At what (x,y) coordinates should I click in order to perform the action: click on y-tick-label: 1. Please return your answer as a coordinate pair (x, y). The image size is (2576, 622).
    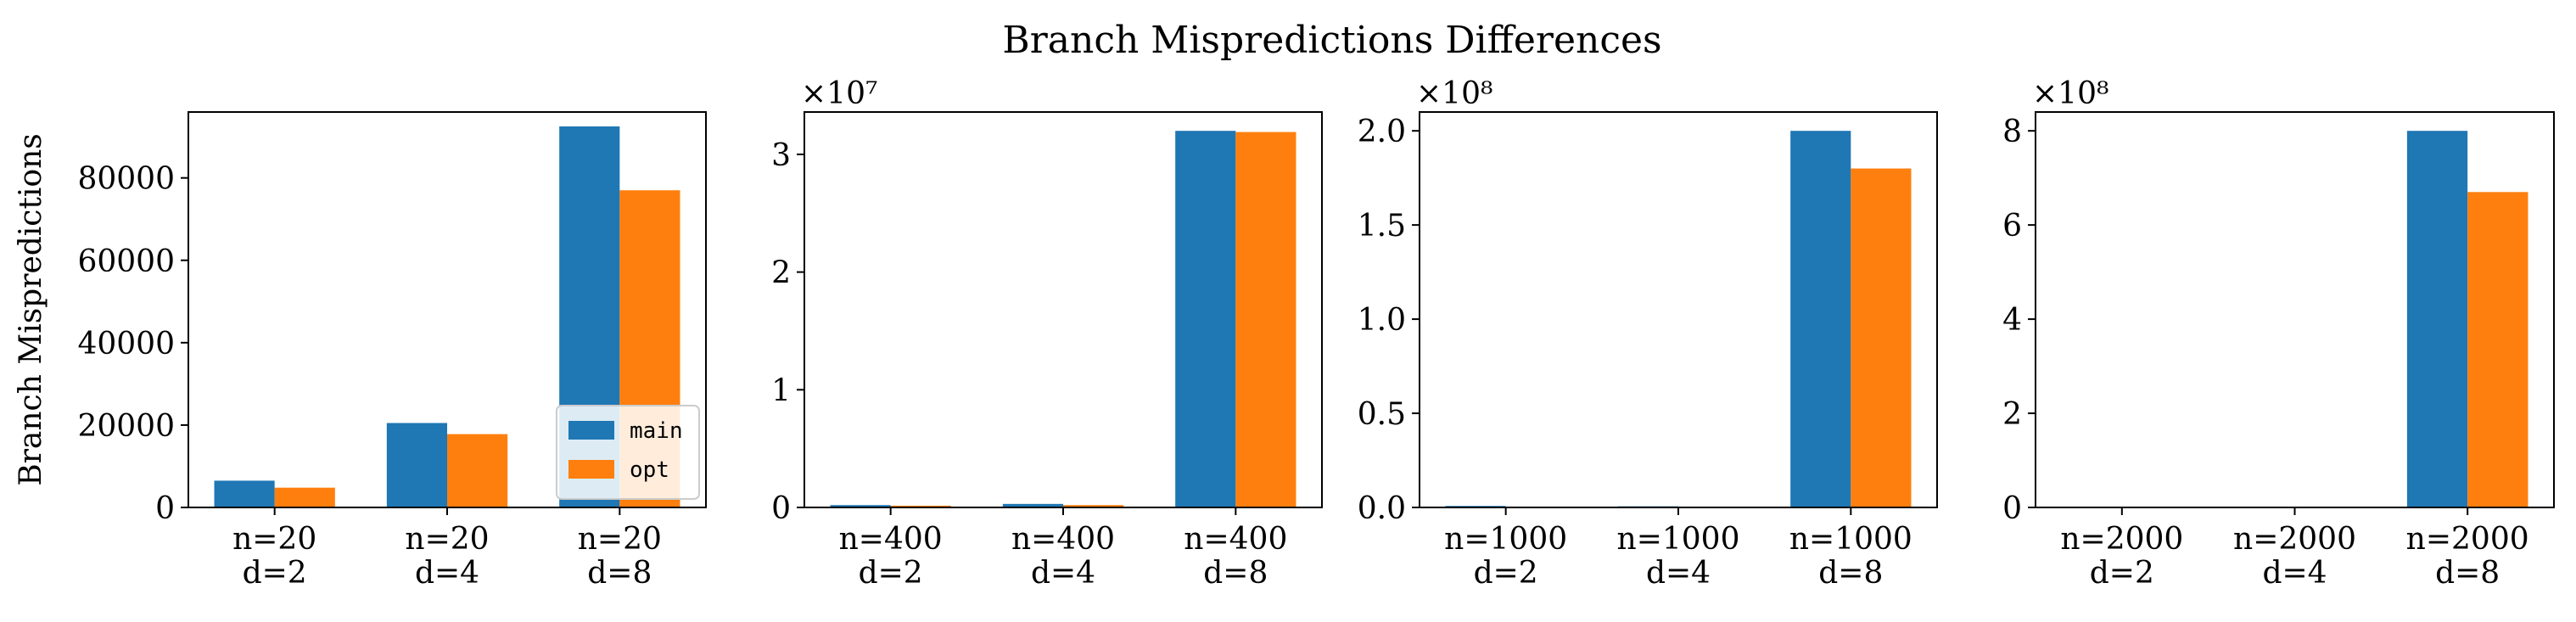
    Looking at the image, I should click on (781, 391).